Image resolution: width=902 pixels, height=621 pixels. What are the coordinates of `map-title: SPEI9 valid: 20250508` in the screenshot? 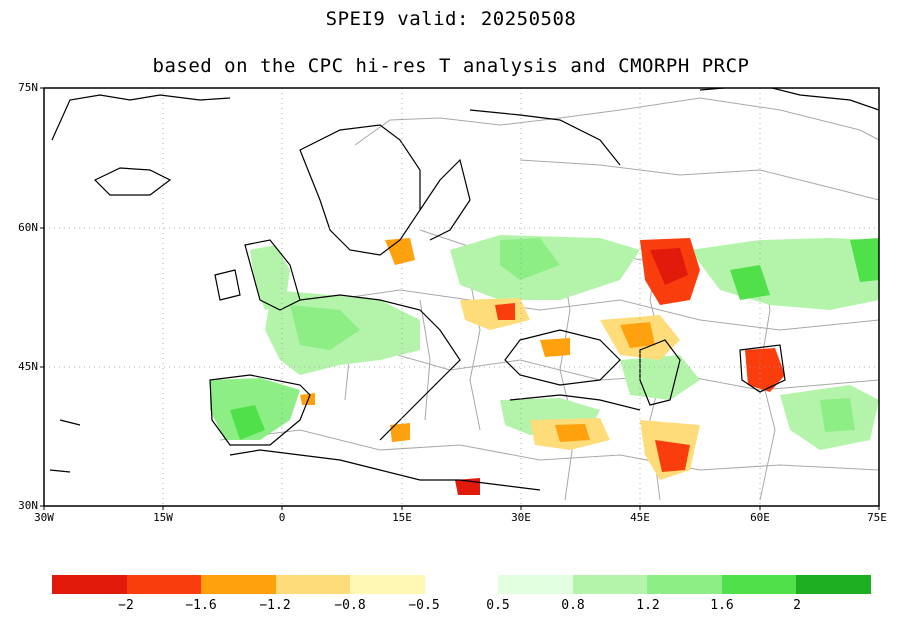 It's located at (451, 19).